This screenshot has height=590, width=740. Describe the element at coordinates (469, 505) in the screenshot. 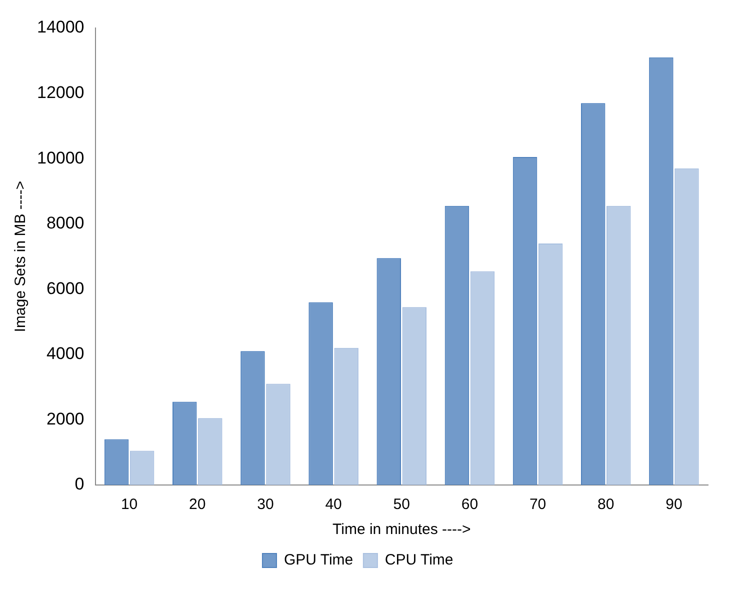

I see `x-tick-label: 60` at that location.